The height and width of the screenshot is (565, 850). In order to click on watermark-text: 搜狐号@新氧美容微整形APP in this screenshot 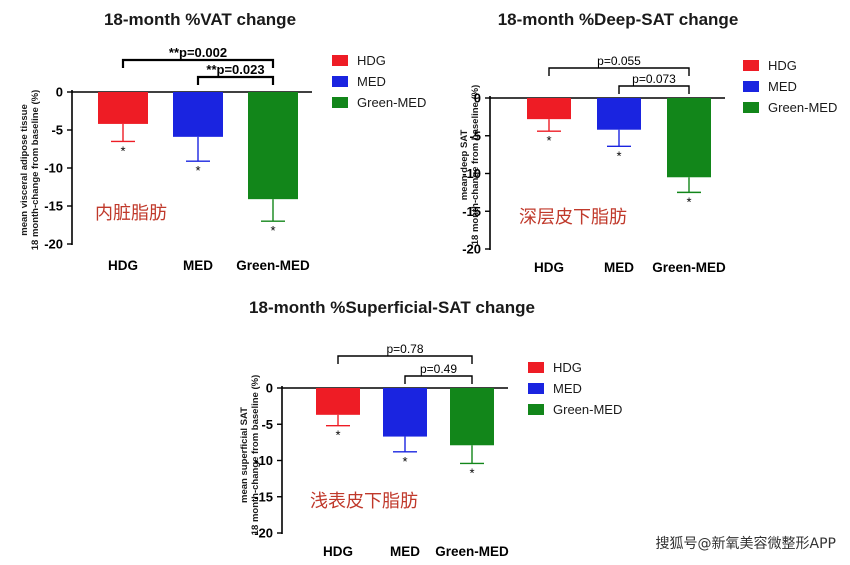, I will do `click(745, 544)`.